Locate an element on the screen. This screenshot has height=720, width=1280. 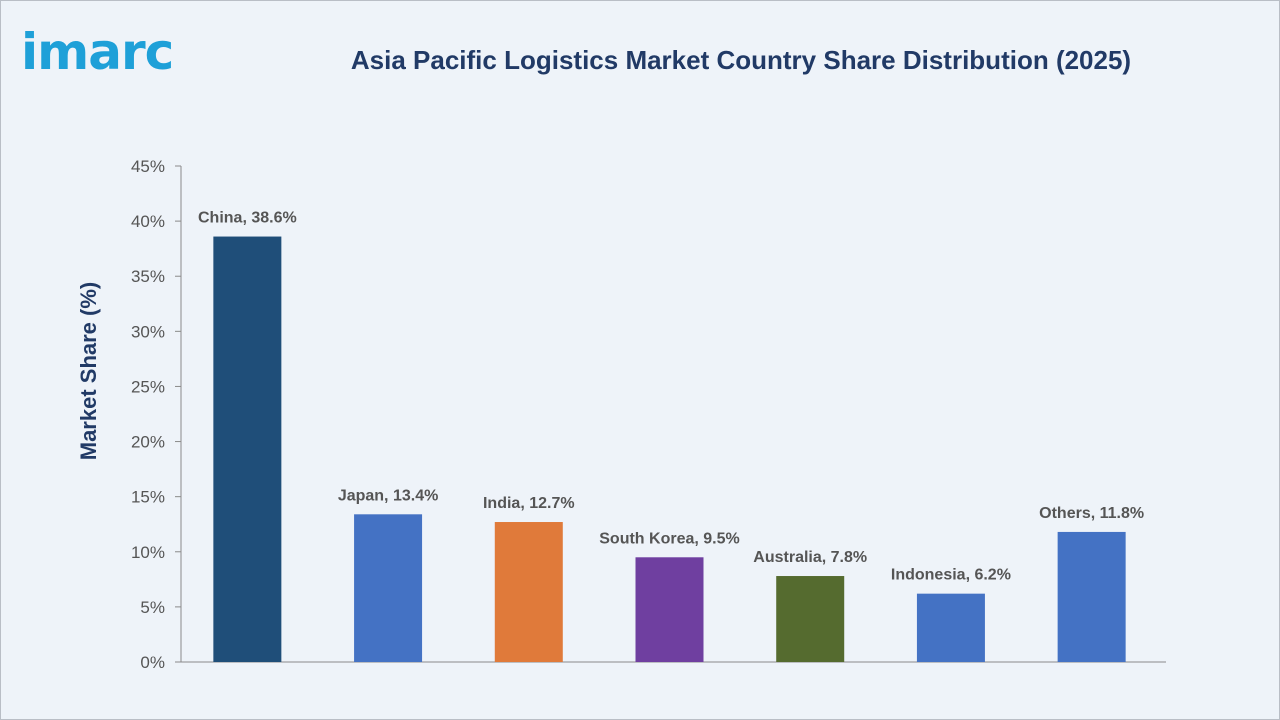
data-label: Japan, 13.4% is located at coordinates (388, 495).